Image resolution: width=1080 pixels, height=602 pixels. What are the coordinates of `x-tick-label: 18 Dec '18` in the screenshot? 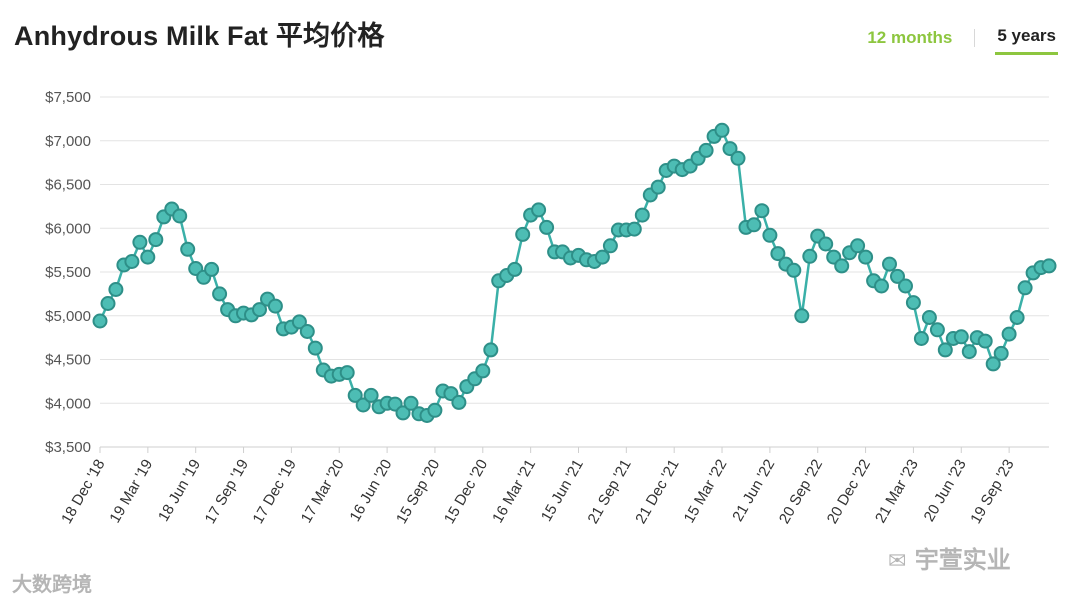 It's located at (83, 492).